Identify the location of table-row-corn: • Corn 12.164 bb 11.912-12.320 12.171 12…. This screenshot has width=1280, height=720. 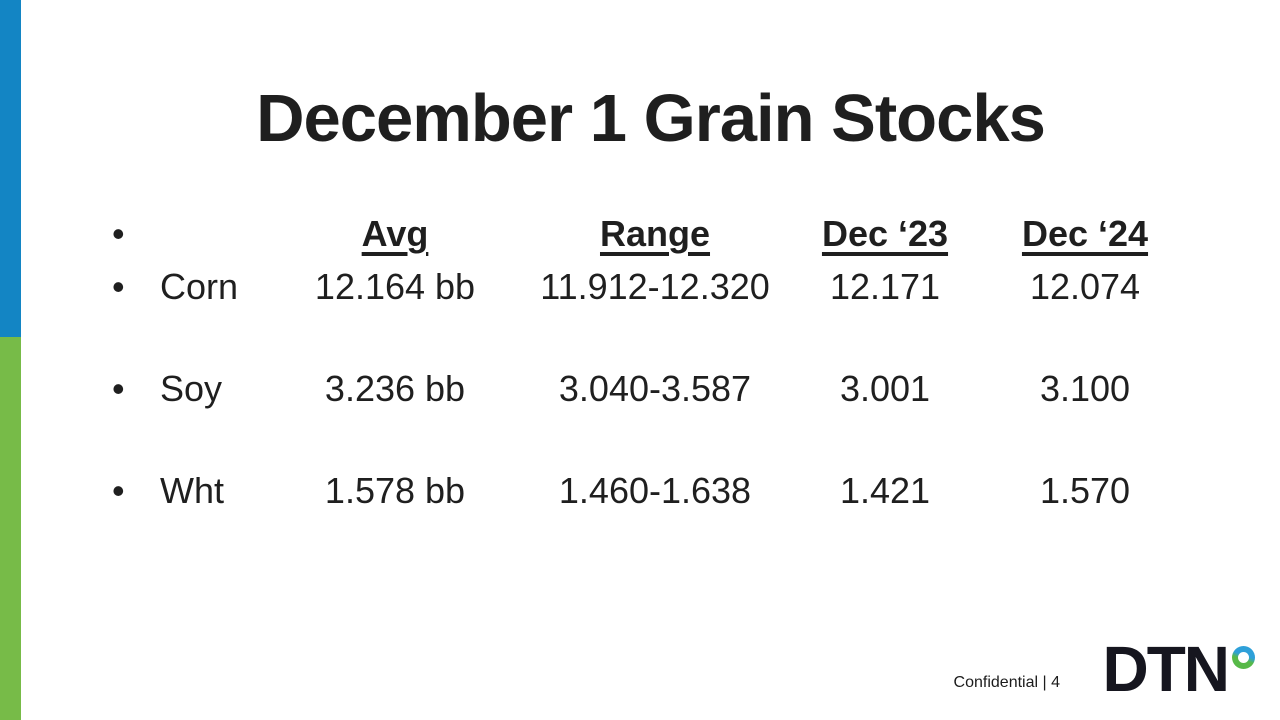
(650, 287).